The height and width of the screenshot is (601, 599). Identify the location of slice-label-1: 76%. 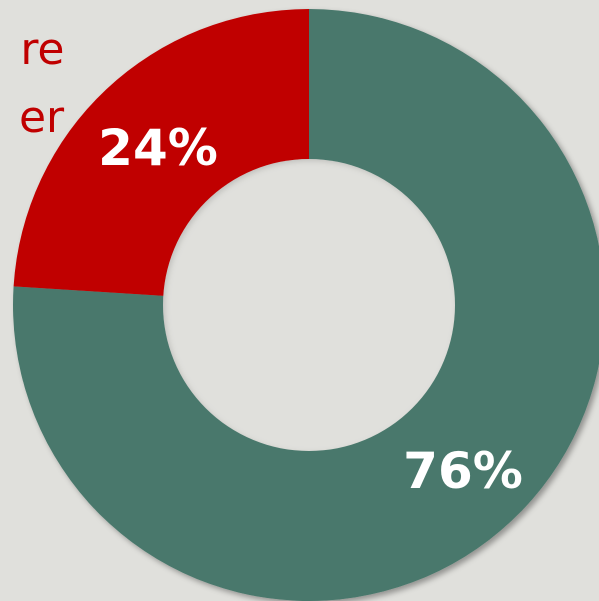
(463, 471).